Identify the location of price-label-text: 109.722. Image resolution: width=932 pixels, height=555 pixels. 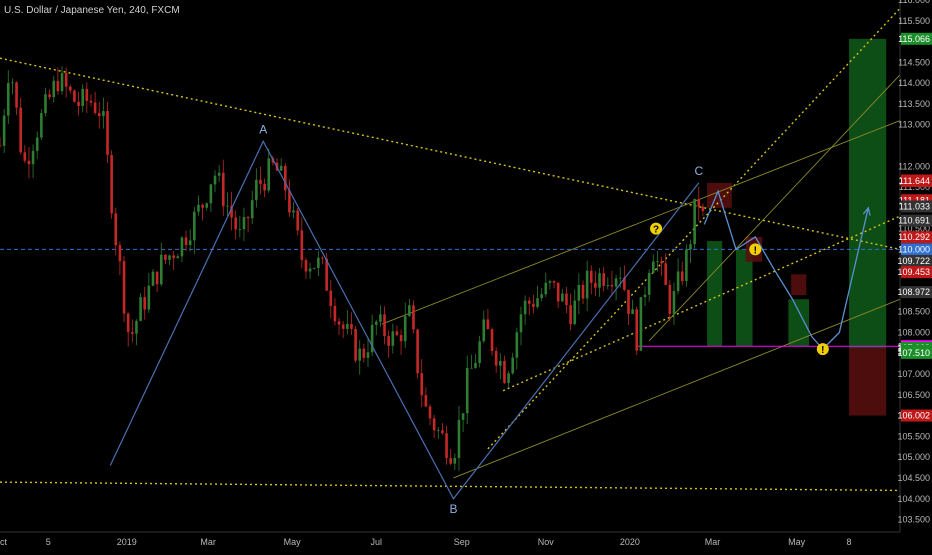
(913, 261).